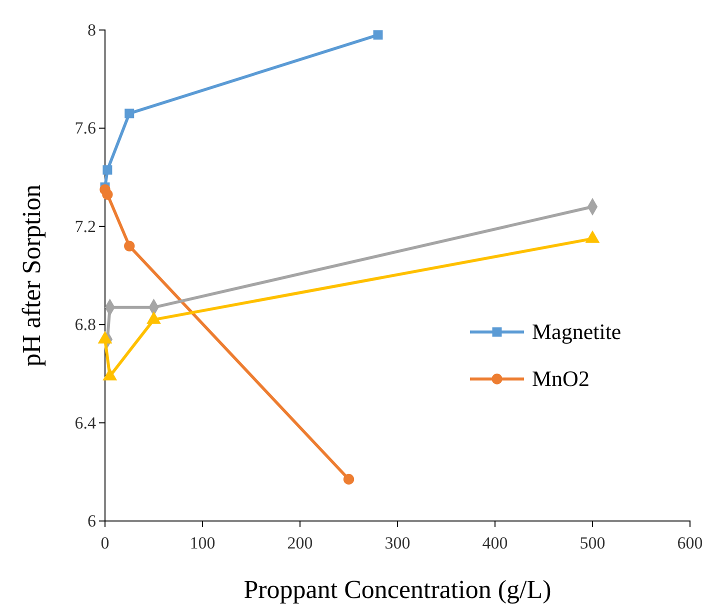 This screenshot has height=610, width=709. What do you see at coordinates (398, 589) in the screenshot?
I see `x-axis-title: Proppant Concentration (g/L)` at bounding box center [398, 589].